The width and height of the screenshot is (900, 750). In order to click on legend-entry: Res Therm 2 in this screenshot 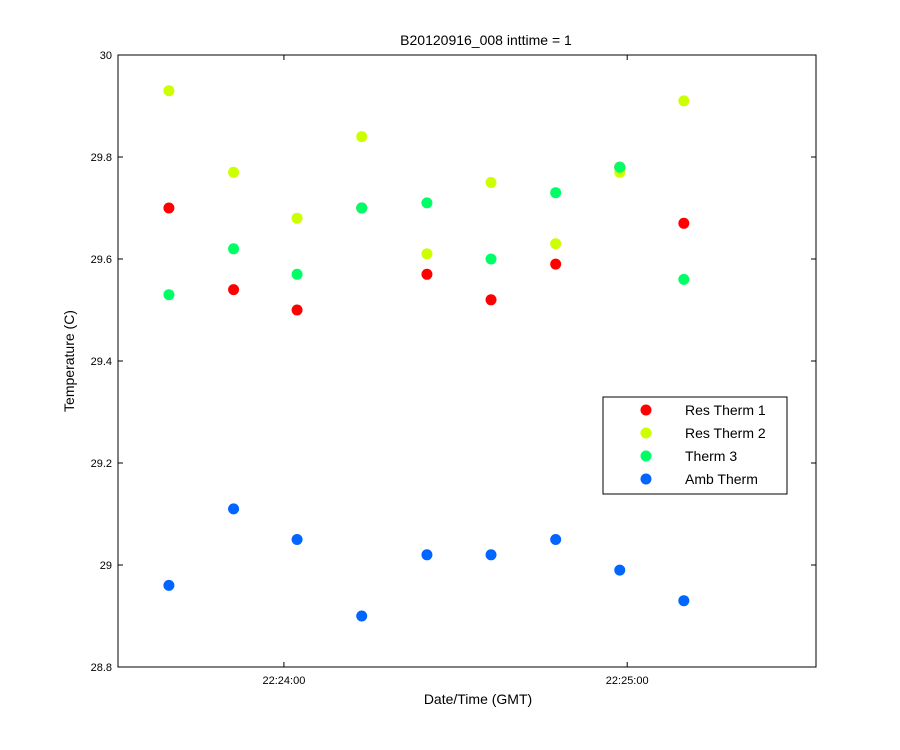, I will do `click(703, 433)`.